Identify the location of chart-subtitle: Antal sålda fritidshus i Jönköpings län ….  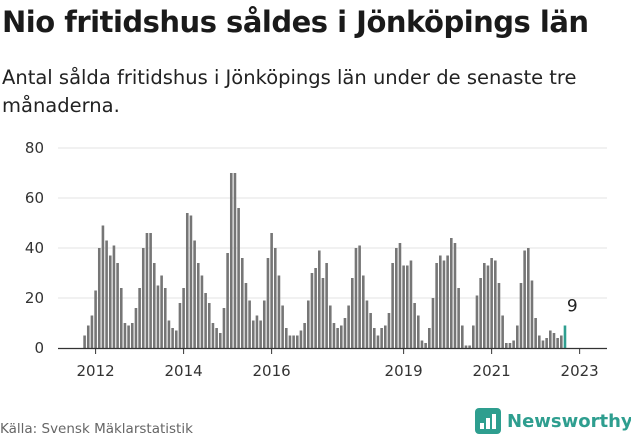
(289, 91).